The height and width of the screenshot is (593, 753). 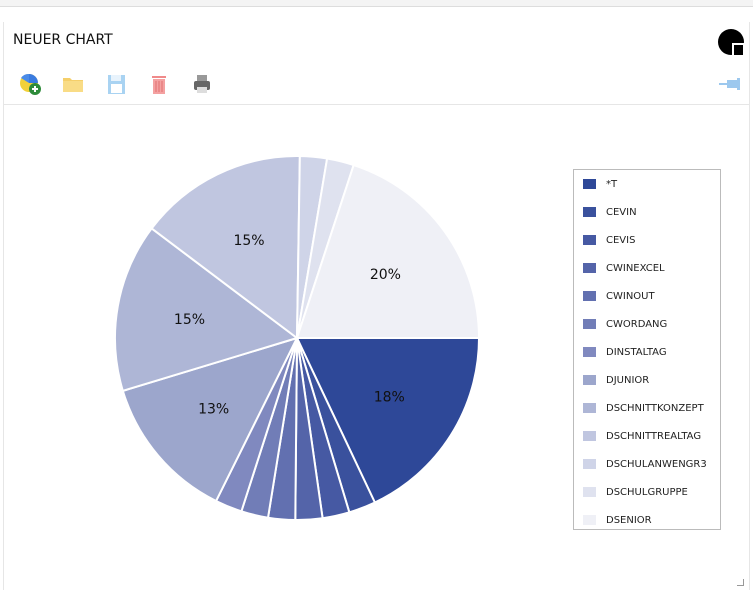 I want to click on legend-label: CEVIN, so click(x=621, y=212).